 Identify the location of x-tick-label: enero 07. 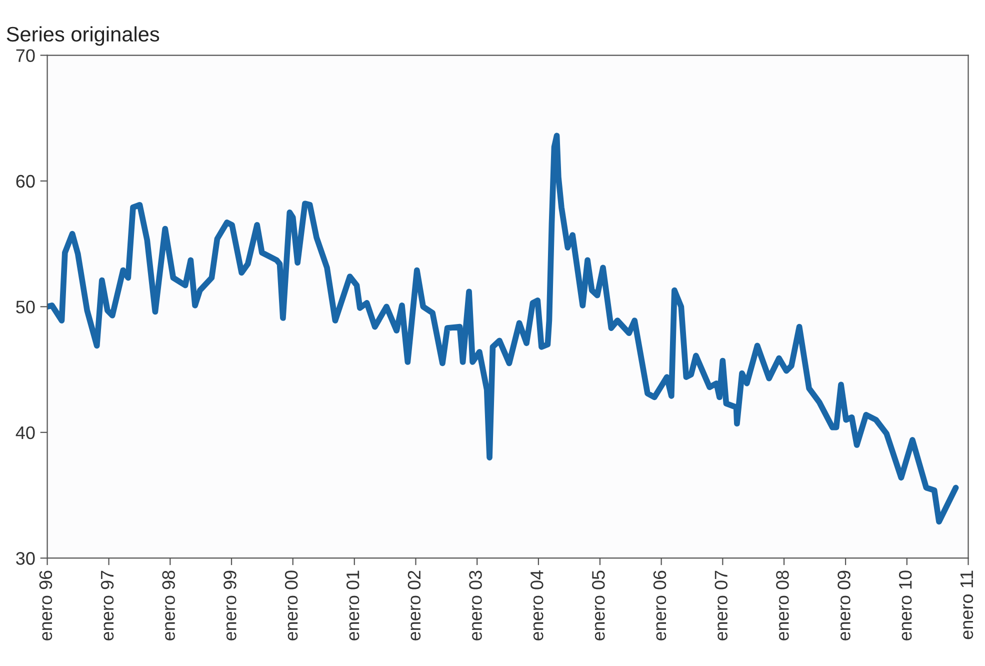
(721, 605).